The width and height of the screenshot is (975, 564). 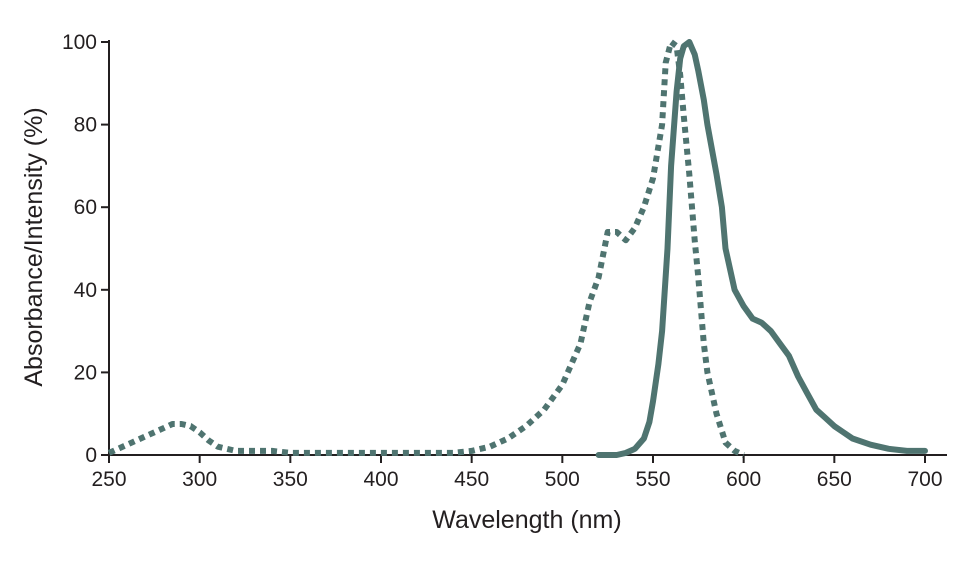 I want to click on x-tick-label: 350, so click(x=290, y=479).